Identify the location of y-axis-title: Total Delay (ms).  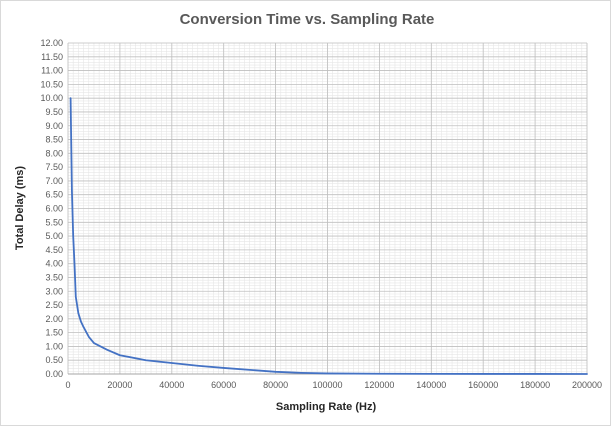
(20, 208).